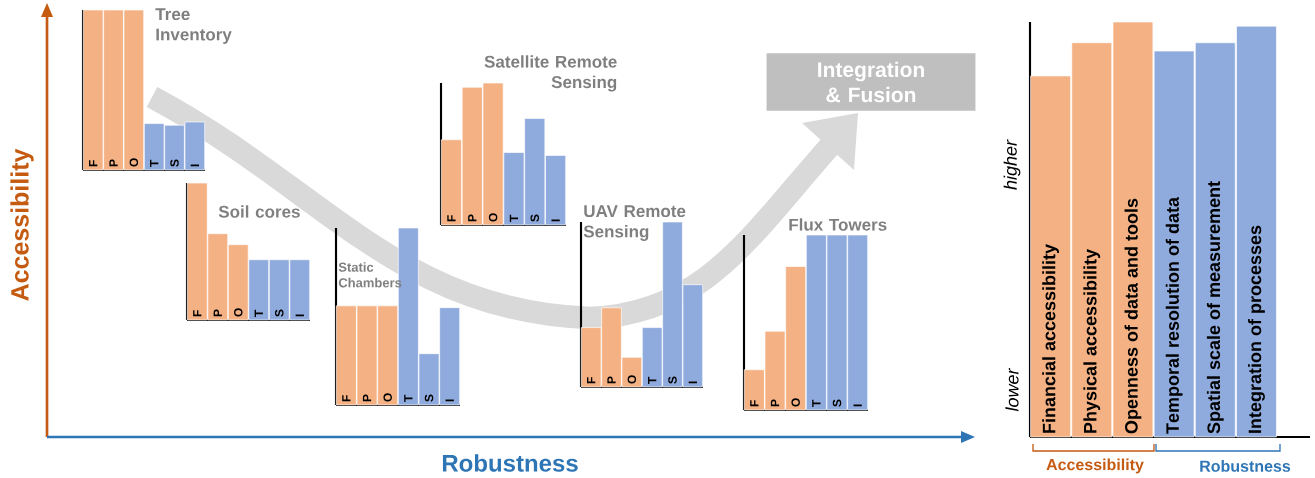 The height and width of the screenshot is (478, 1315). I want to click on chart-title: Flux Towers, so click(838, 224).